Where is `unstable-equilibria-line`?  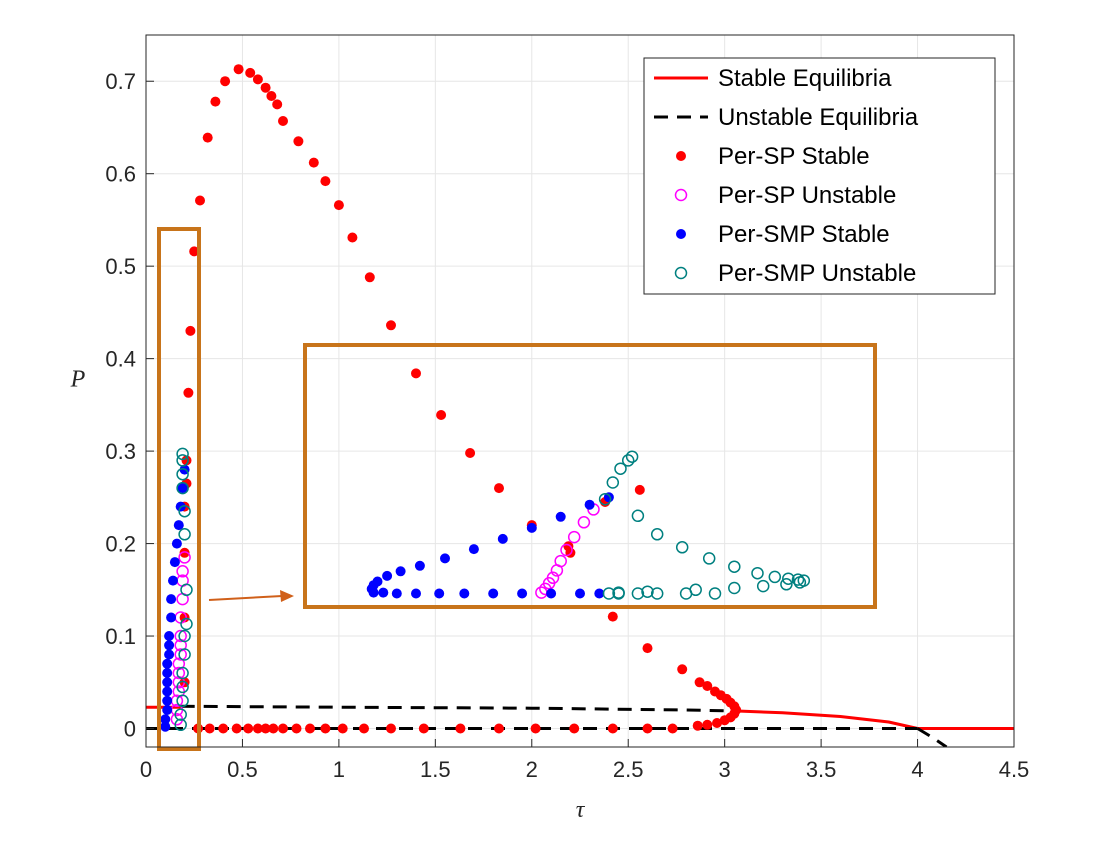 unstable-equilibria-line is located at coordinates (932, 737).